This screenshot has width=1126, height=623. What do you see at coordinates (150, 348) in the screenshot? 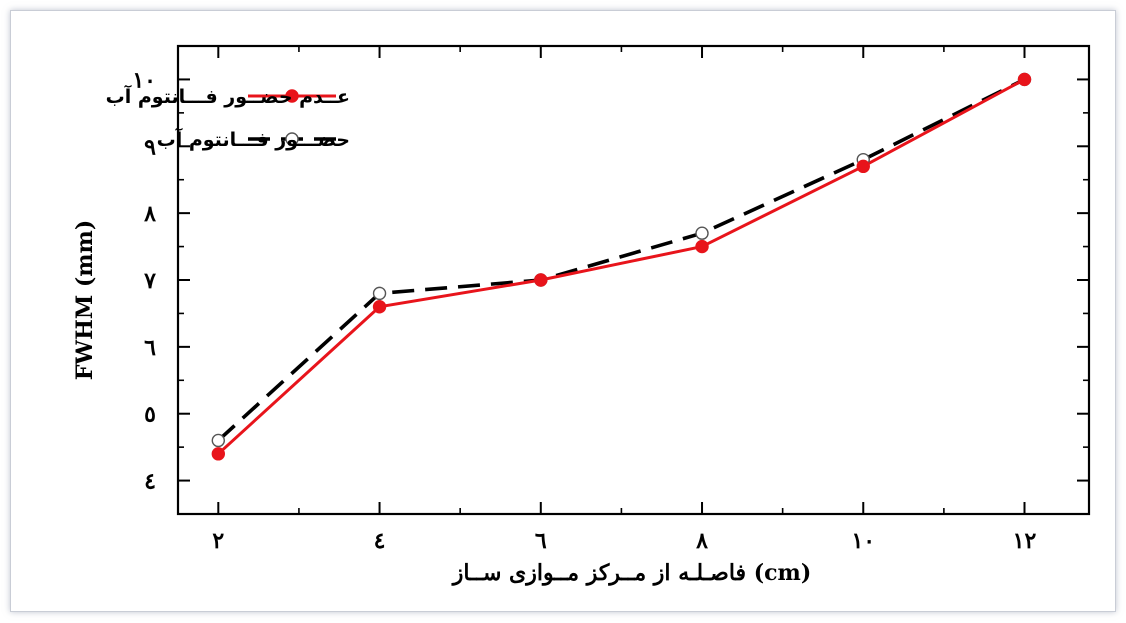
I see `y-tick-label: ٦` at bounding box center [150, 348].